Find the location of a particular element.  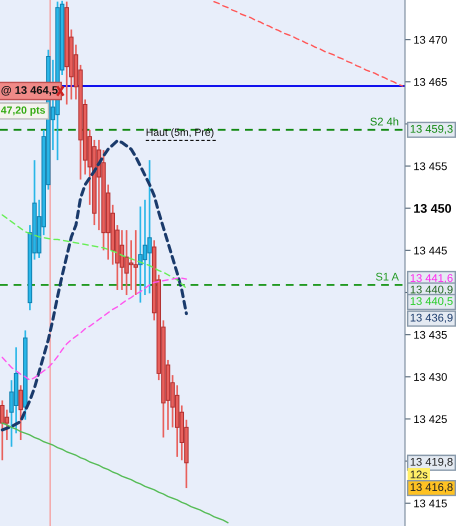

text: 13 436,9 is located at coordinates (431, 318).